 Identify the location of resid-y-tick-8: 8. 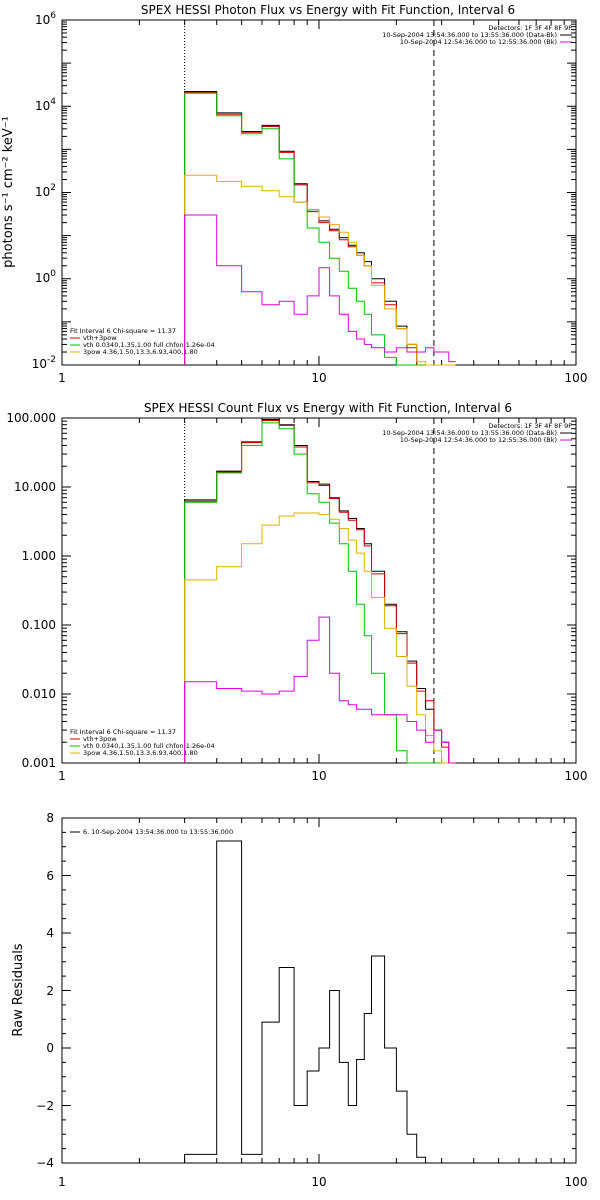
(50, 818).